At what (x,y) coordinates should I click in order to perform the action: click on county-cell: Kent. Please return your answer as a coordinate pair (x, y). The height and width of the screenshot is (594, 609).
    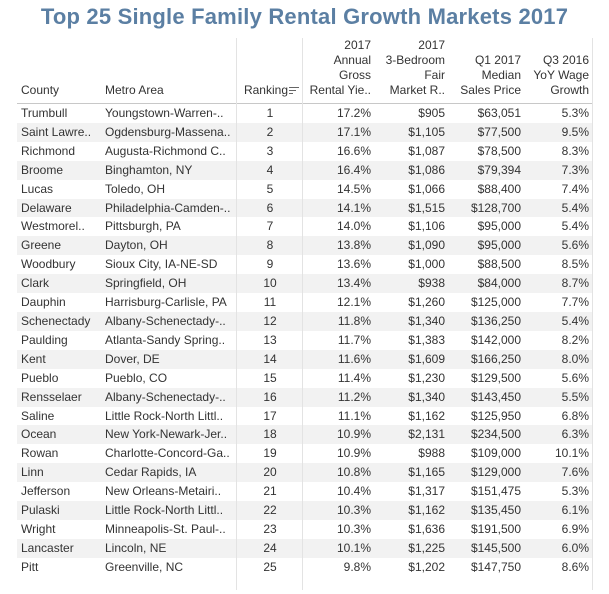
    Looking at the image, I should click on (59, 359).